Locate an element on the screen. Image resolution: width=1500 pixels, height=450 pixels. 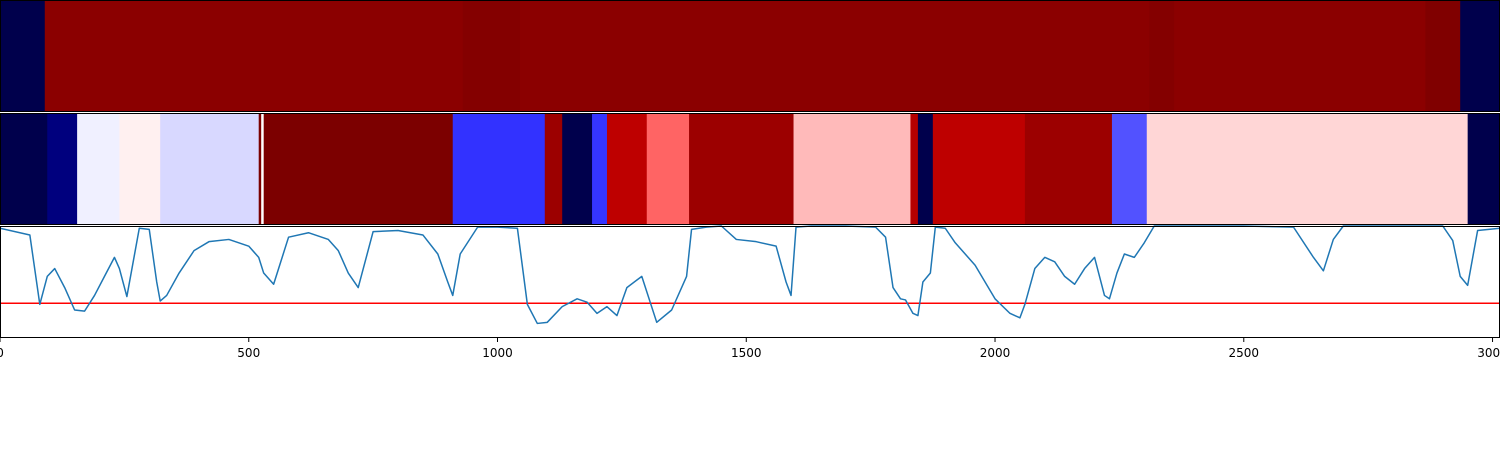
x-tick-label-1: 500 is located at coordinates (248, 353).